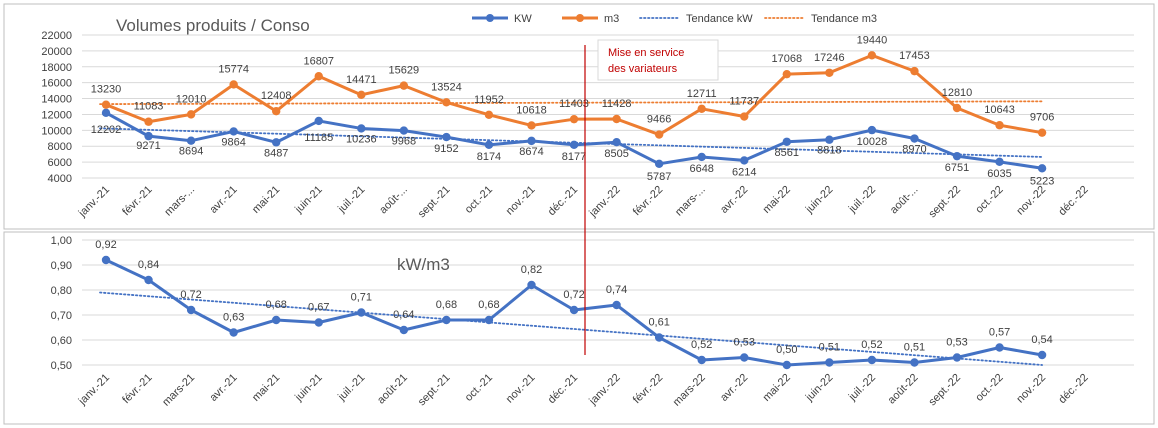 This screenshot has height=428, width=1158. Describe the element at coordinates (361, 80) in the screenshot. I see `data-label: 14471` at that location.